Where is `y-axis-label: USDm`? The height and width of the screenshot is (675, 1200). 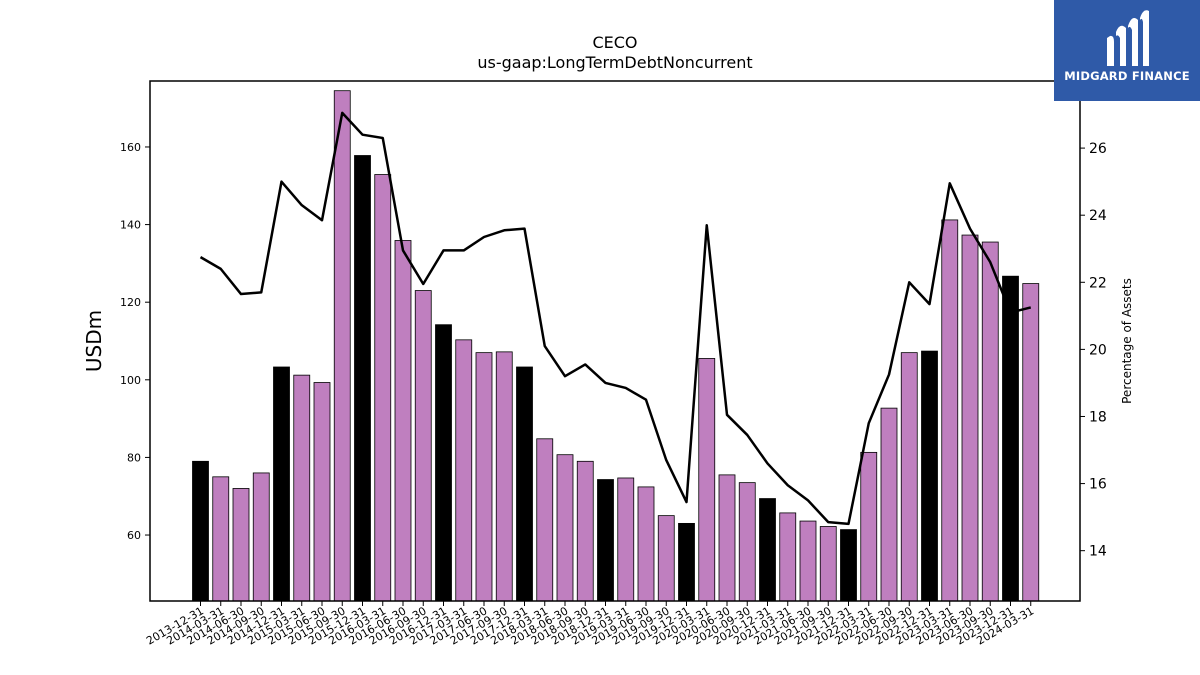 y-axis-label: USDm is located at coordinates (94, 341).